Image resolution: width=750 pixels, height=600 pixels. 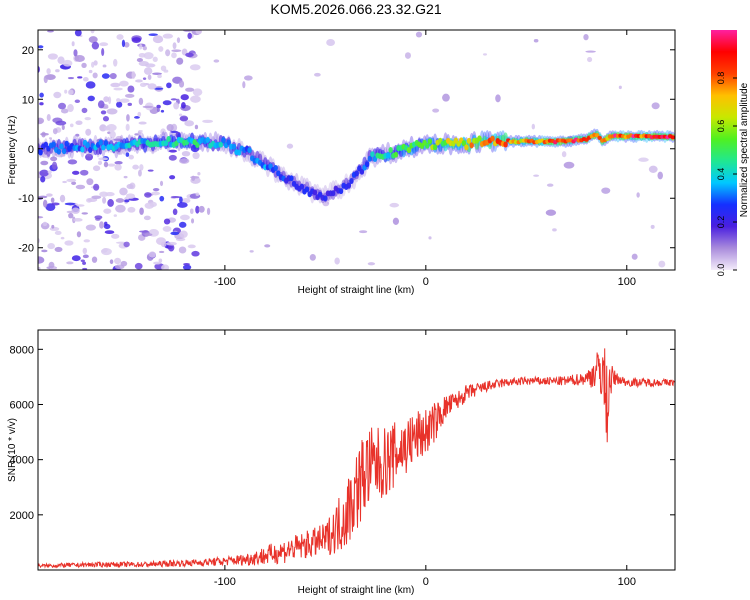 What do you see at coordinates (426, 282) in the screenshot?
I see `spectrogram-xtick-label: 0` at bounding box center [426, 282].